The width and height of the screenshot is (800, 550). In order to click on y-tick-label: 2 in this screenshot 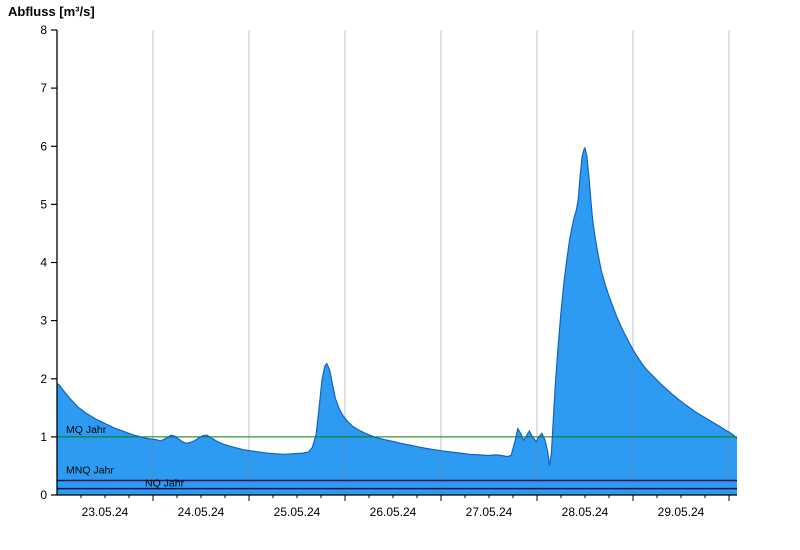, I will do `click(43, 379)`.